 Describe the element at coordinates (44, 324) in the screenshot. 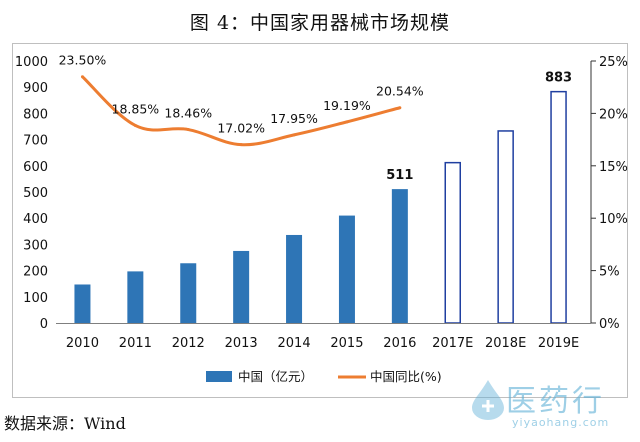

I see `y-left-tick-label: 0` at that location.